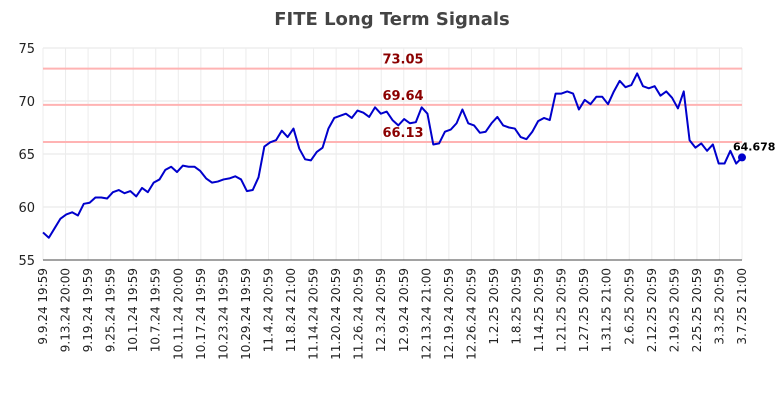 This screenshot has height=400, width=784. Describe the element at coordinates (404, 310) in the screenshot. I see `x-tick-label: 12.9.24 20:59` at that location.